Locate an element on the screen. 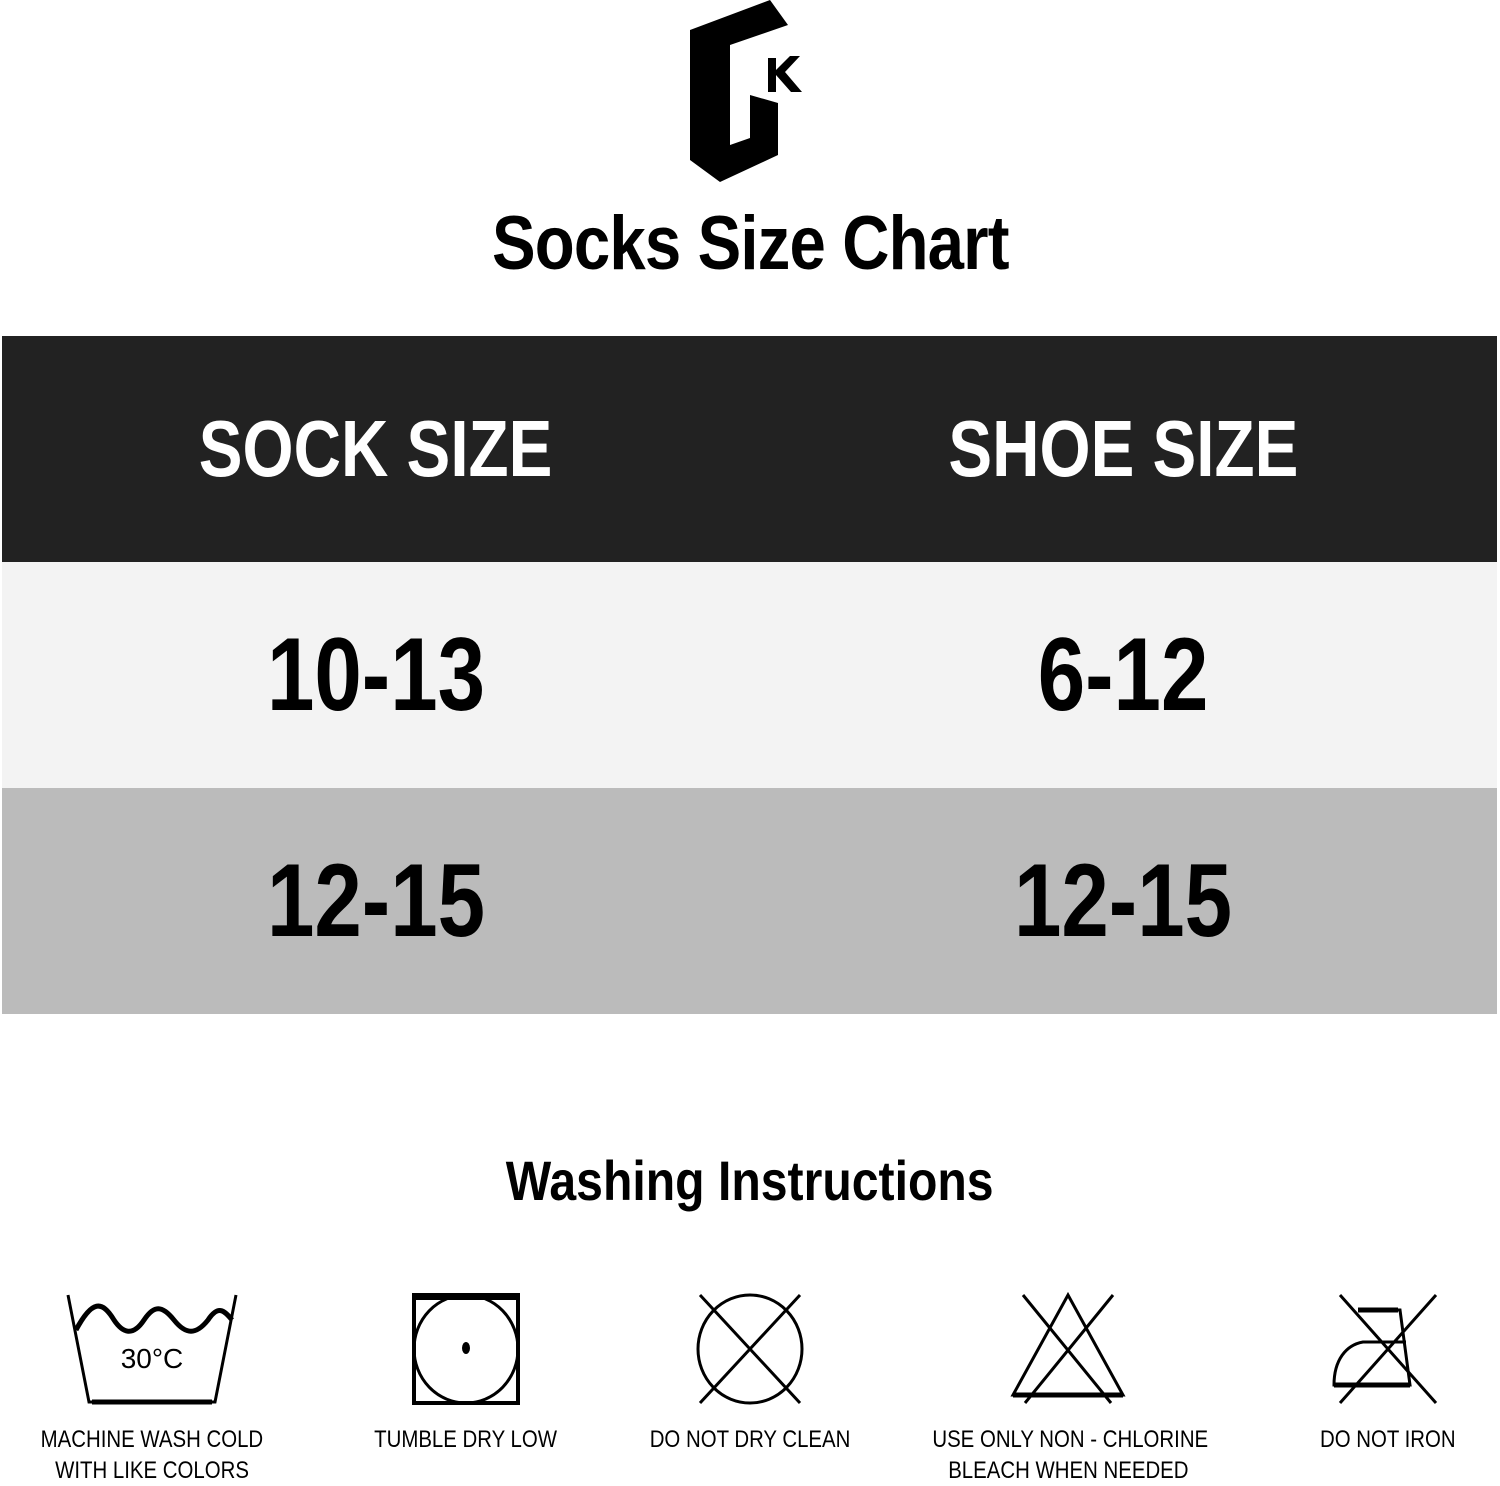  page-title: Socks Size Chart is located at coordinates (750, 243).